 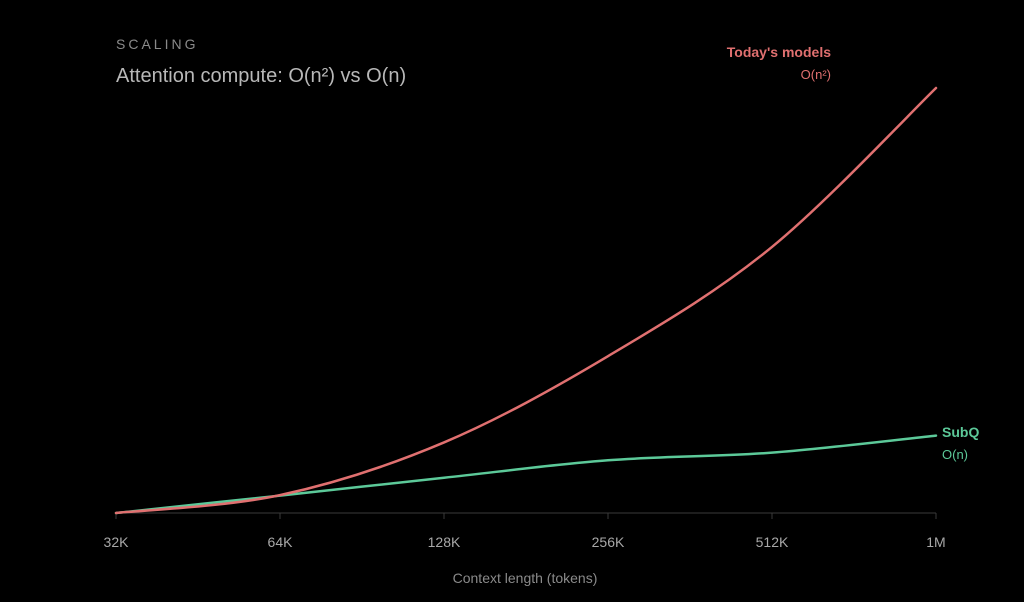 I want to click on x-axis-ticks: 32K 64K 128K 256K 512K 1M, so click(x=525, y=531).